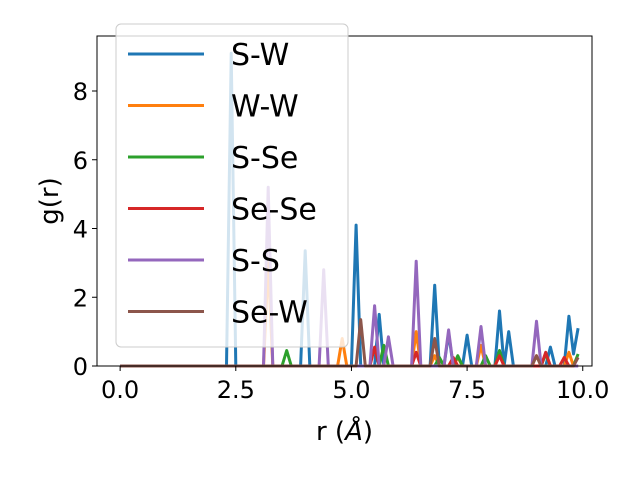 Image resolution: width=640 pixels, height=480 pixels. What do you see at coordinates (269, 313) in the screenshot?
I see `legend-label: Se-W` at bounding box center [269, 313].